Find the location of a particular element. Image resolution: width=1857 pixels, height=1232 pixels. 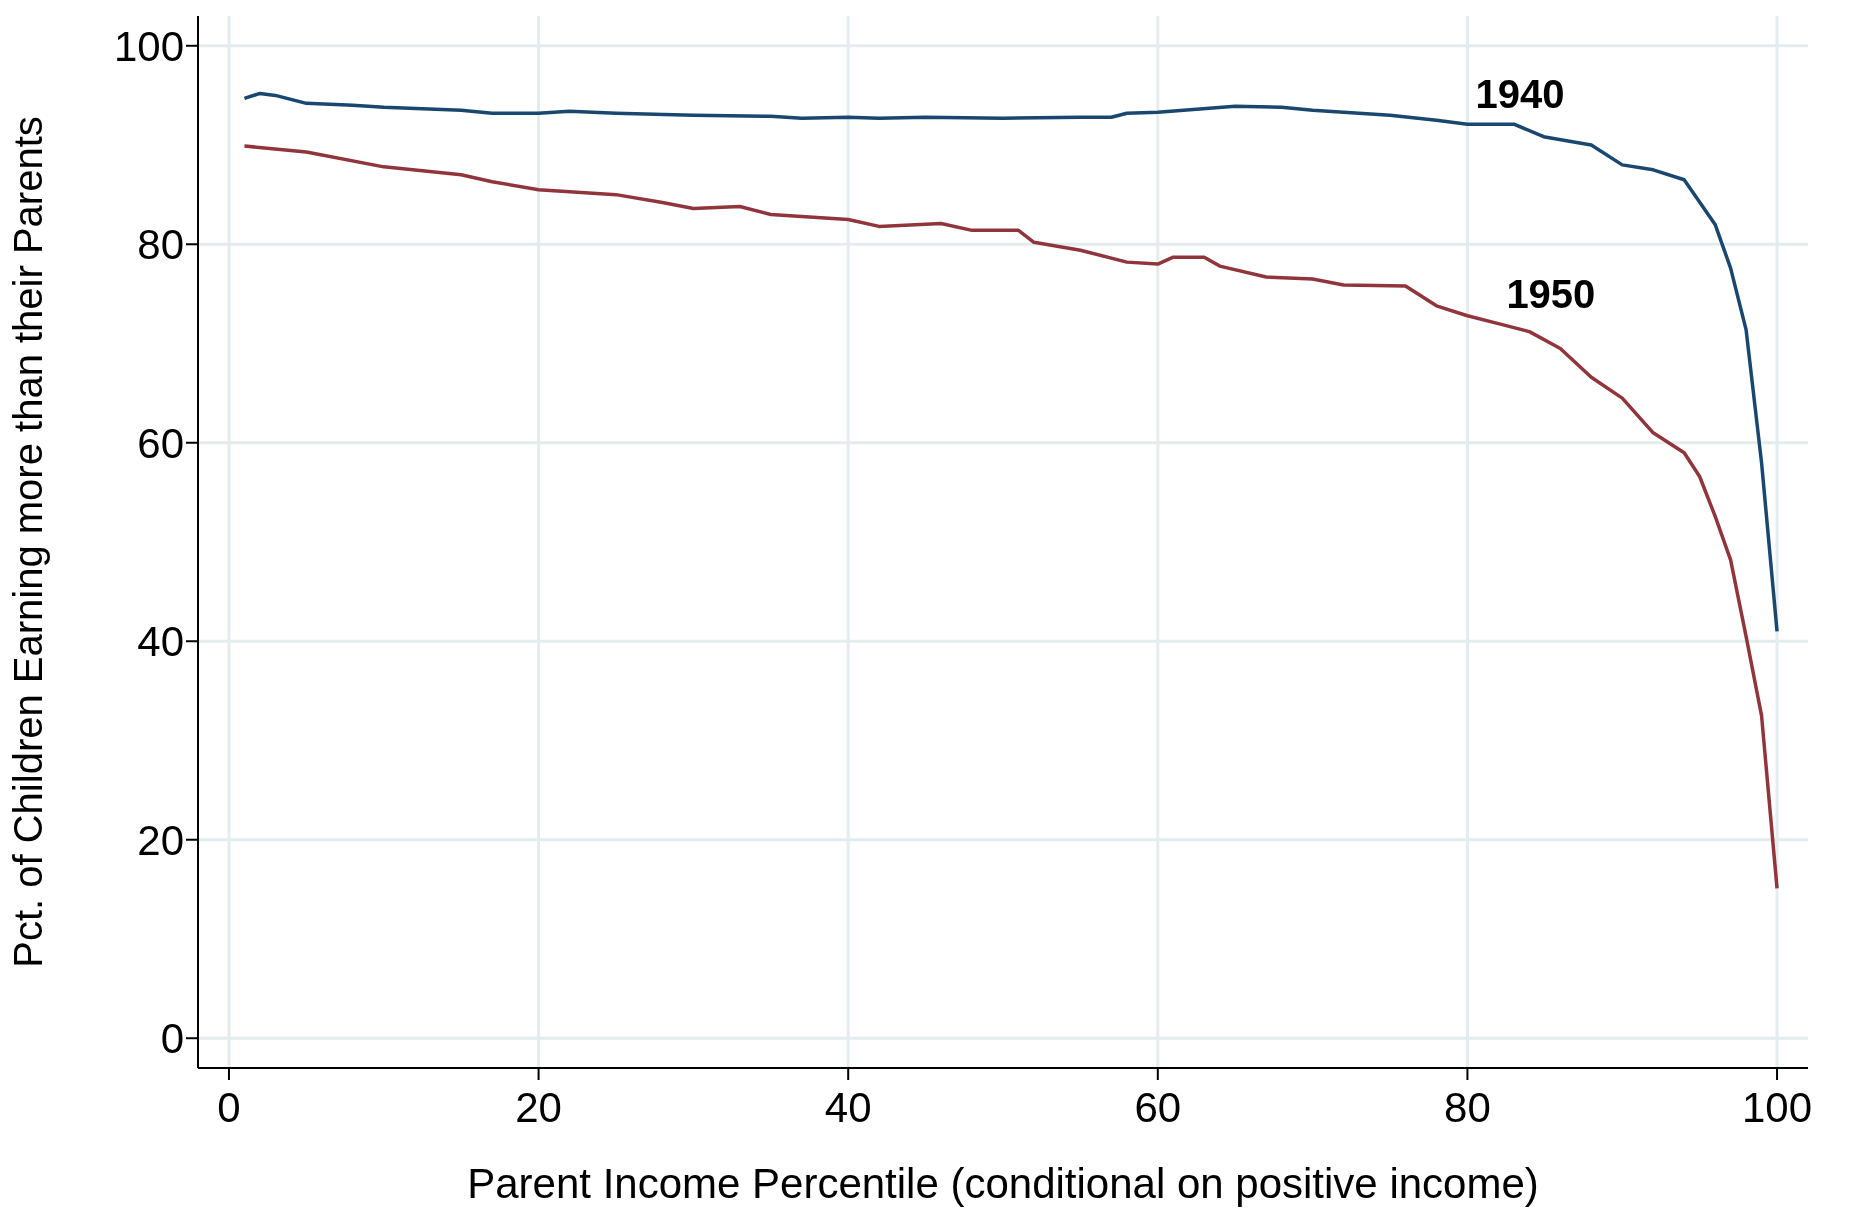

series-label: 1940 is located at coordinates (1520, 94).